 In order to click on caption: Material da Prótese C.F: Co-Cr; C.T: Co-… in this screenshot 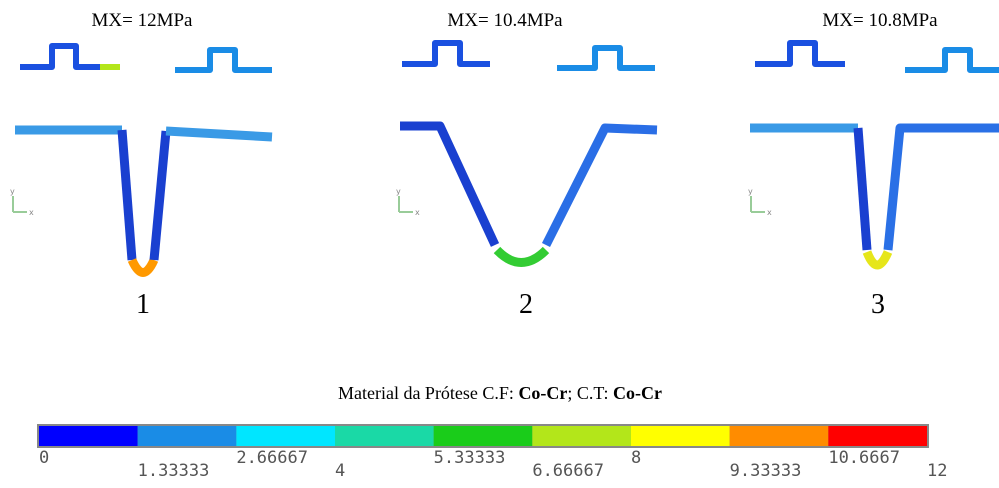, I will do `click(500, 393)`.